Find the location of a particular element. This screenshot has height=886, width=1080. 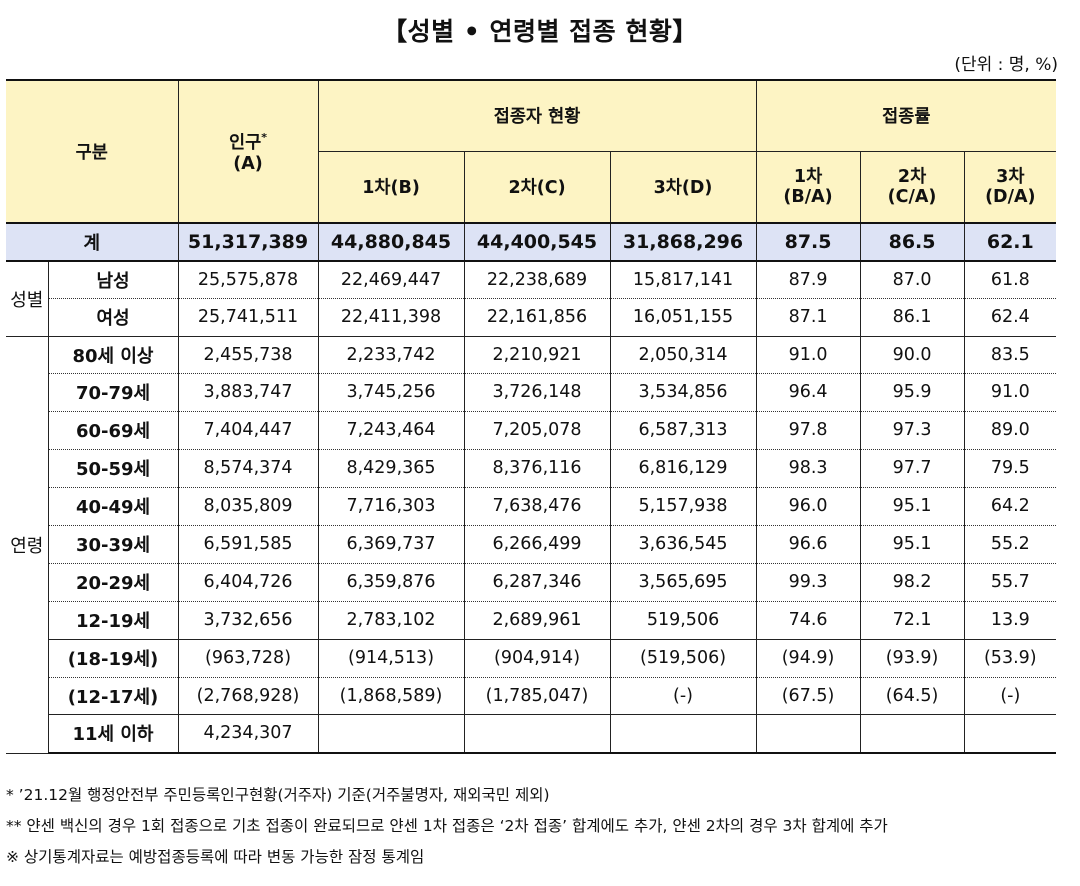

cell-rate2: (93.9) is located at coordinates (912, 658).